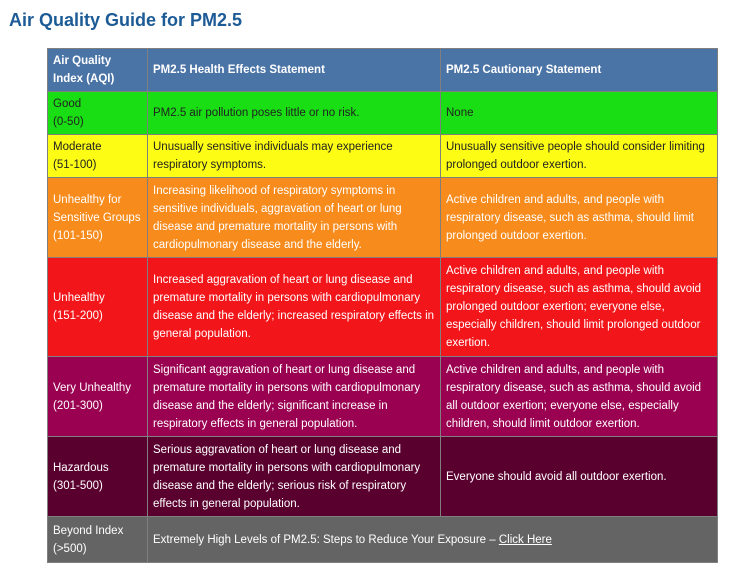  I want to click on aqi-range: (>500), so click(70, 548).